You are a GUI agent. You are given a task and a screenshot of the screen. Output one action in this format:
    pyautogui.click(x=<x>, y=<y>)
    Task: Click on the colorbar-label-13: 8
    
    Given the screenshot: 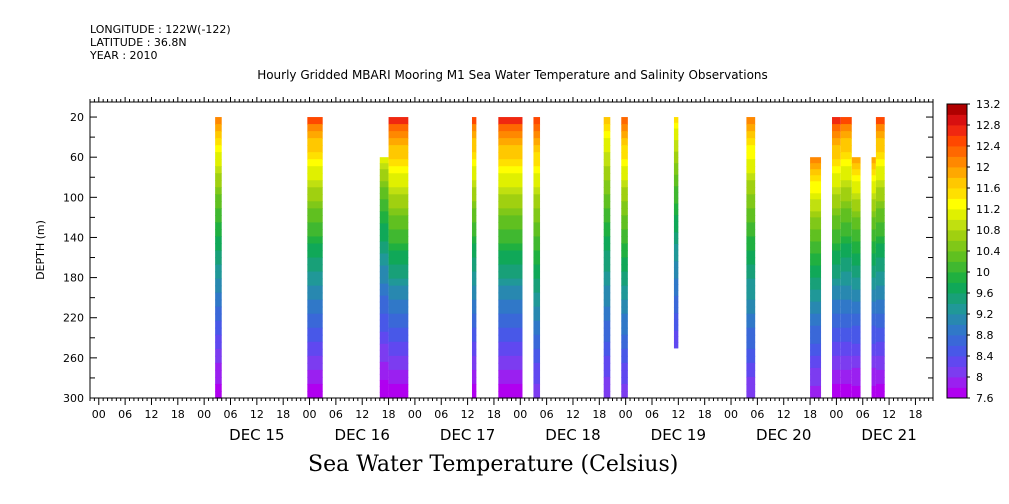 What is the action you would take?
    pyautogui.click(x=979, y=377)
    